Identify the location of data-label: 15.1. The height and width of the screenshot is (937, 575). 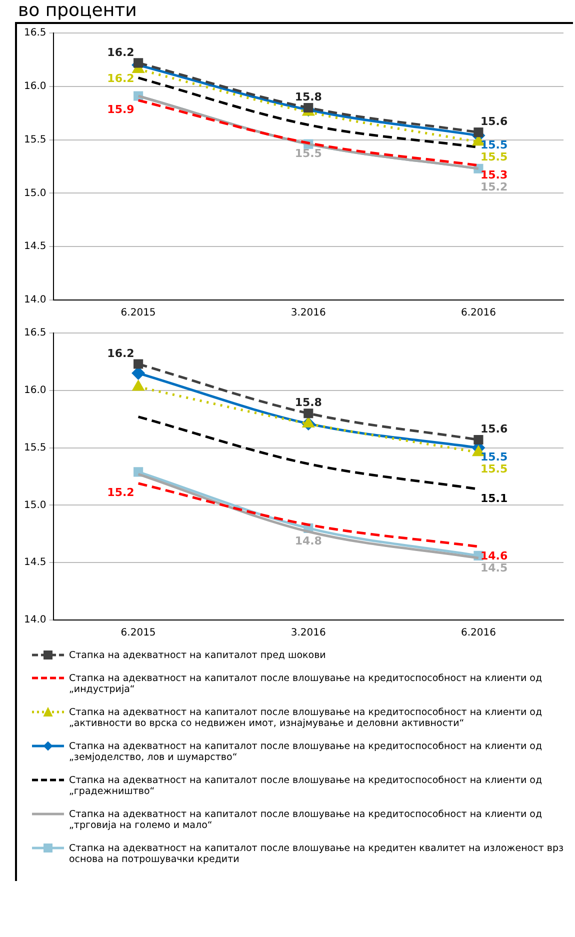
(494, 498).